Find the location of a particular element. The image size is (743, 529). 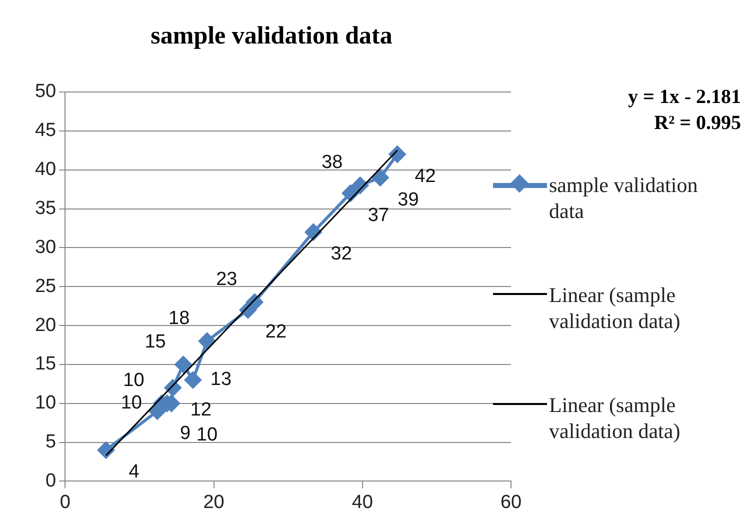

y-tick-label: 15 is located at coordinates (45, 364).